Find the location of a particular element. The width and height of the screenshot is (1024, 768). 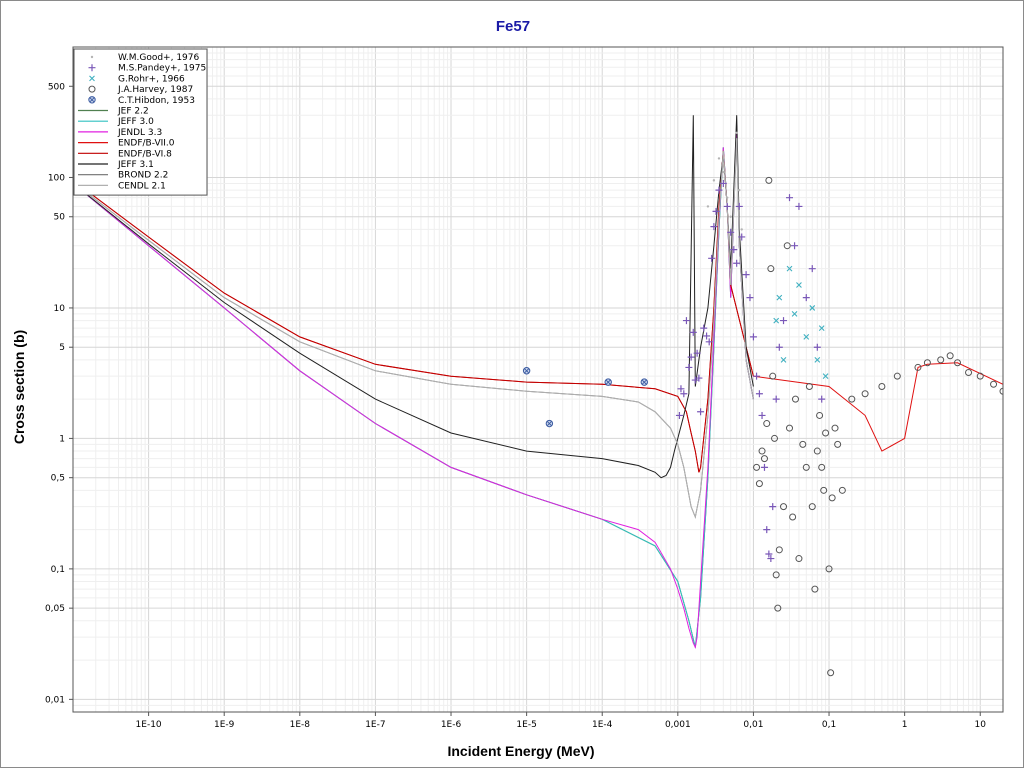

y-tick-label: 0,01 is located at coordinates (55, 700).